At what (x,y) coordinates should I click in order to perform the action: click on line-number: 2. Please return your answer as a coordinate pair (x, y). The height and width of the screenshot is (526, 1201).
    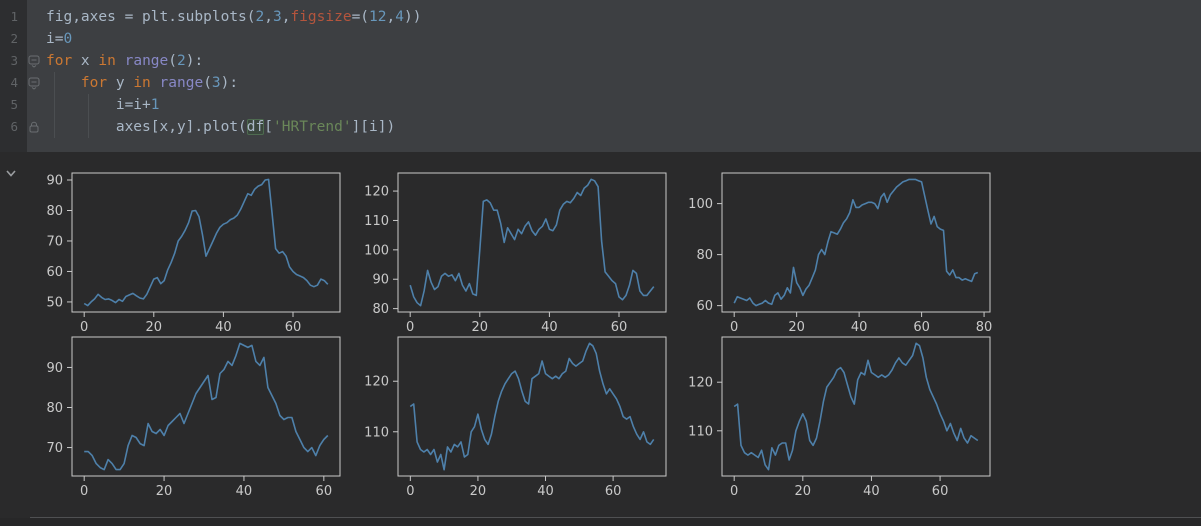
    Looking at the image, I should click on (14, 38).